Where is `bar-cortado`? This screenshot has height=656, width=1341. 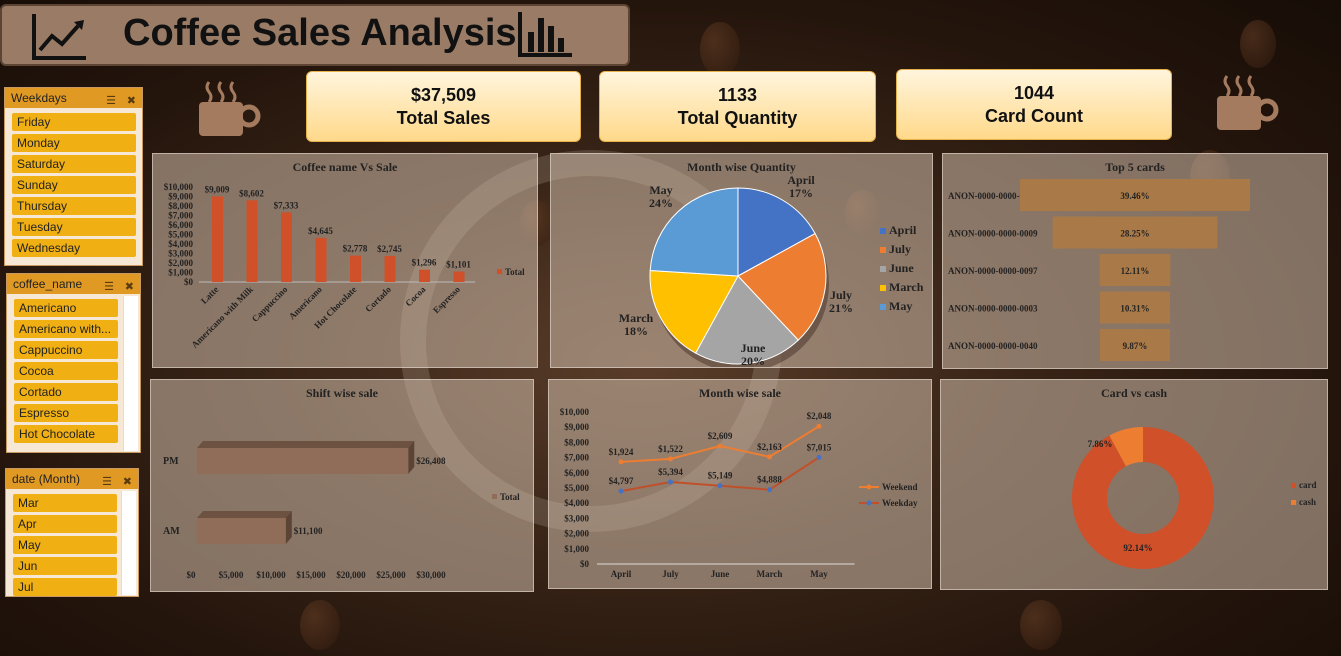 bar-cortado is located at coordinates (390, 268).